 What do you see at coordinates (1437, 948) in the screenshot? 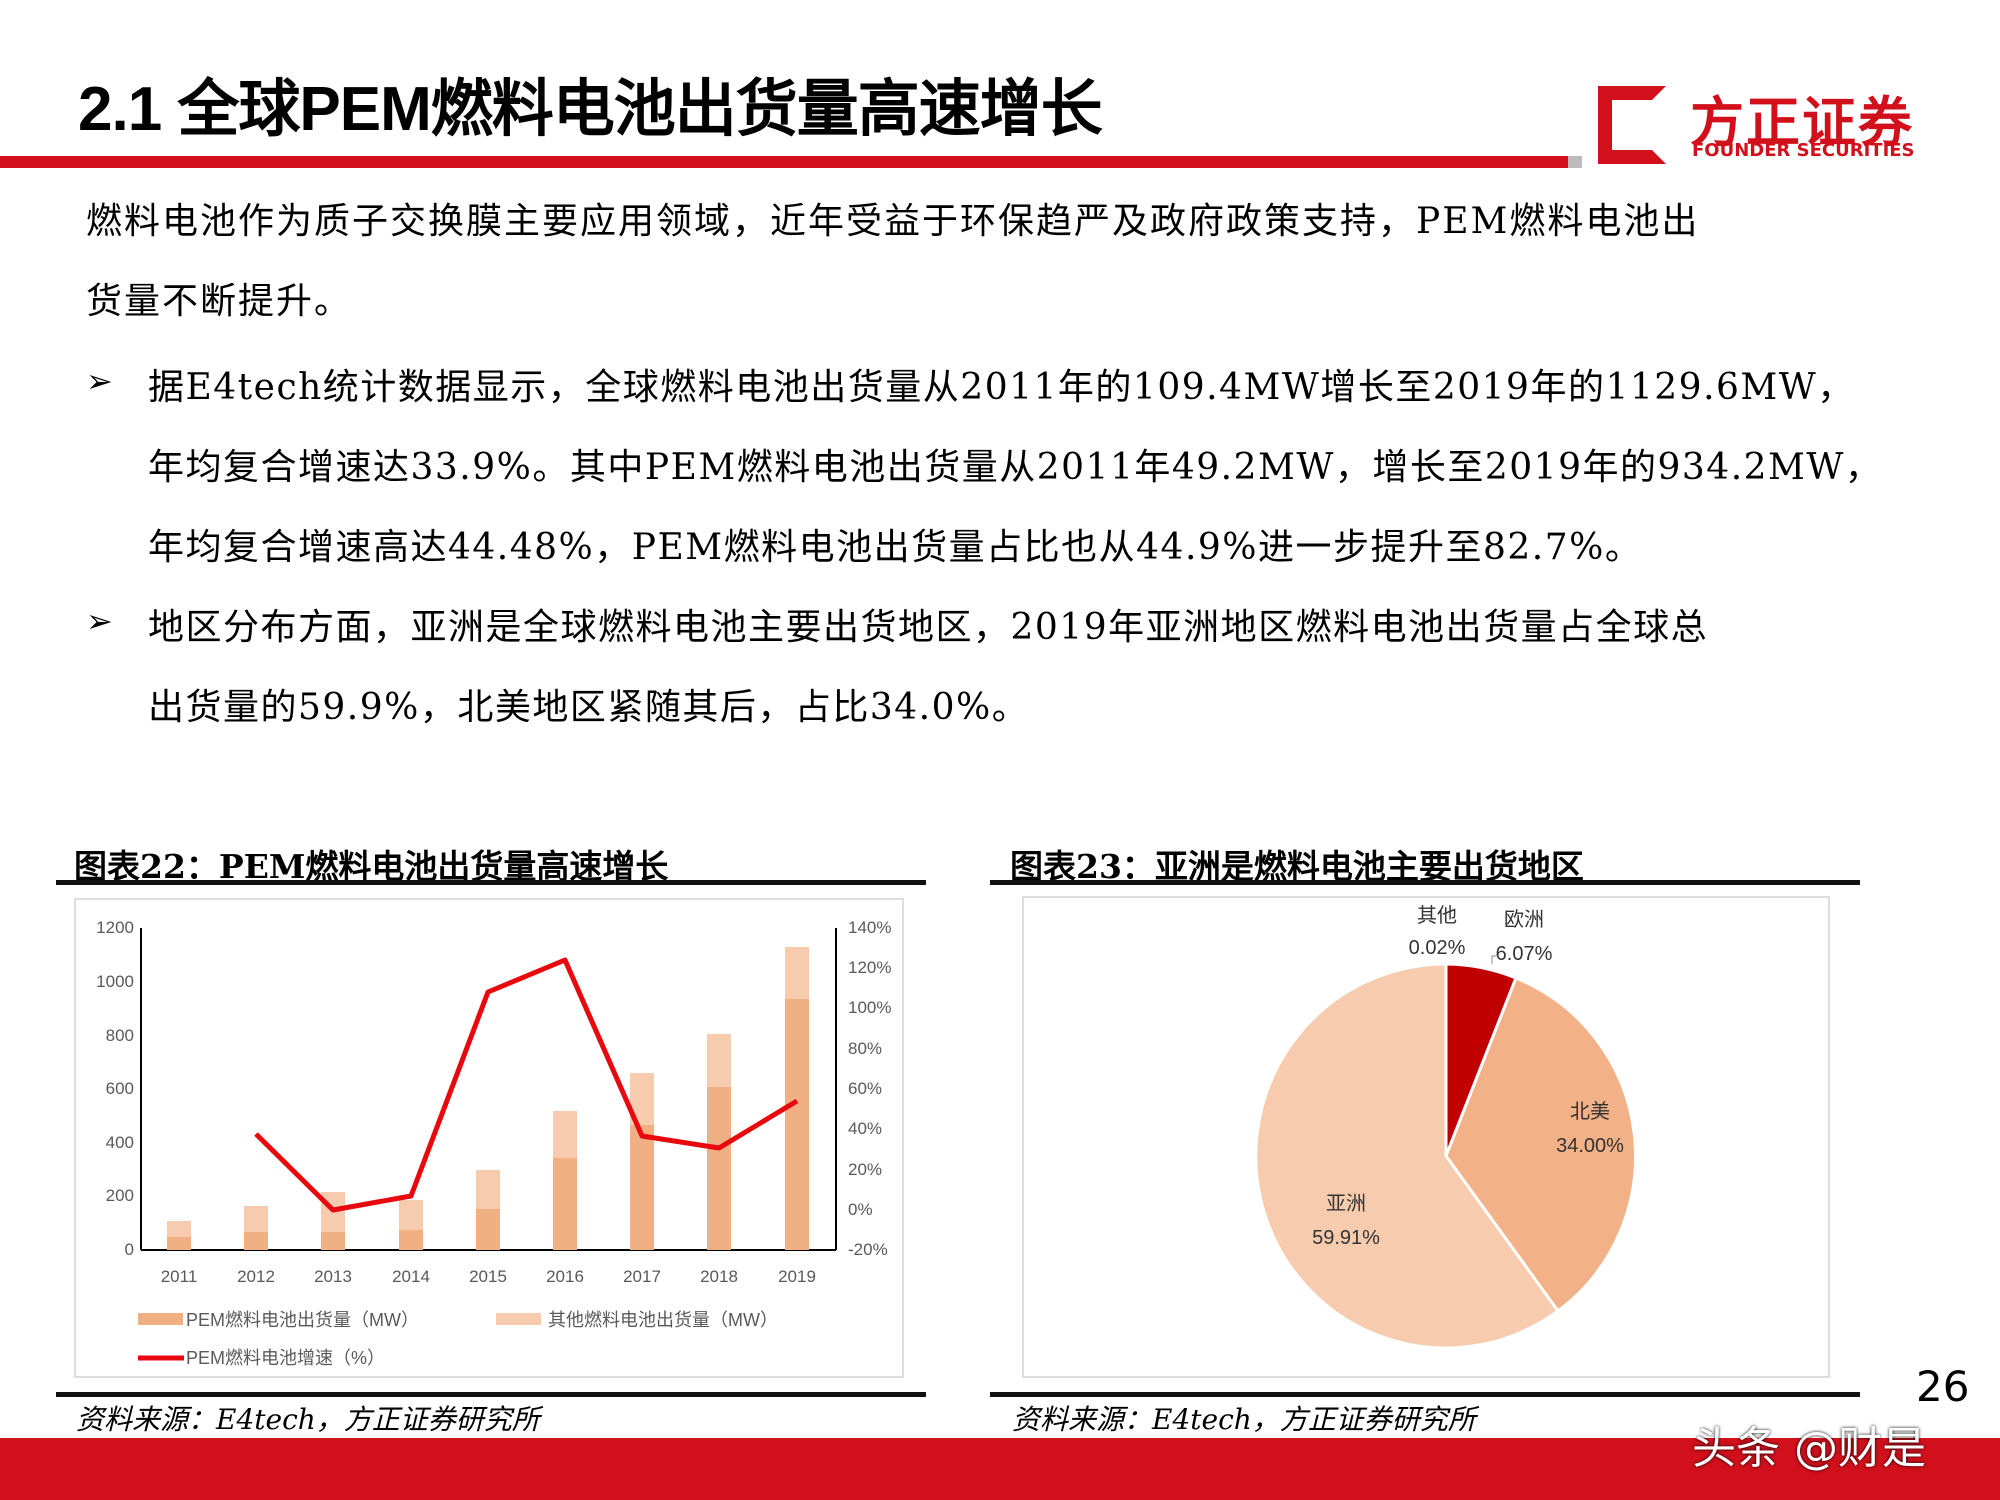
I see `svg-text: 0.02%` at bounding box center [1437, 948].